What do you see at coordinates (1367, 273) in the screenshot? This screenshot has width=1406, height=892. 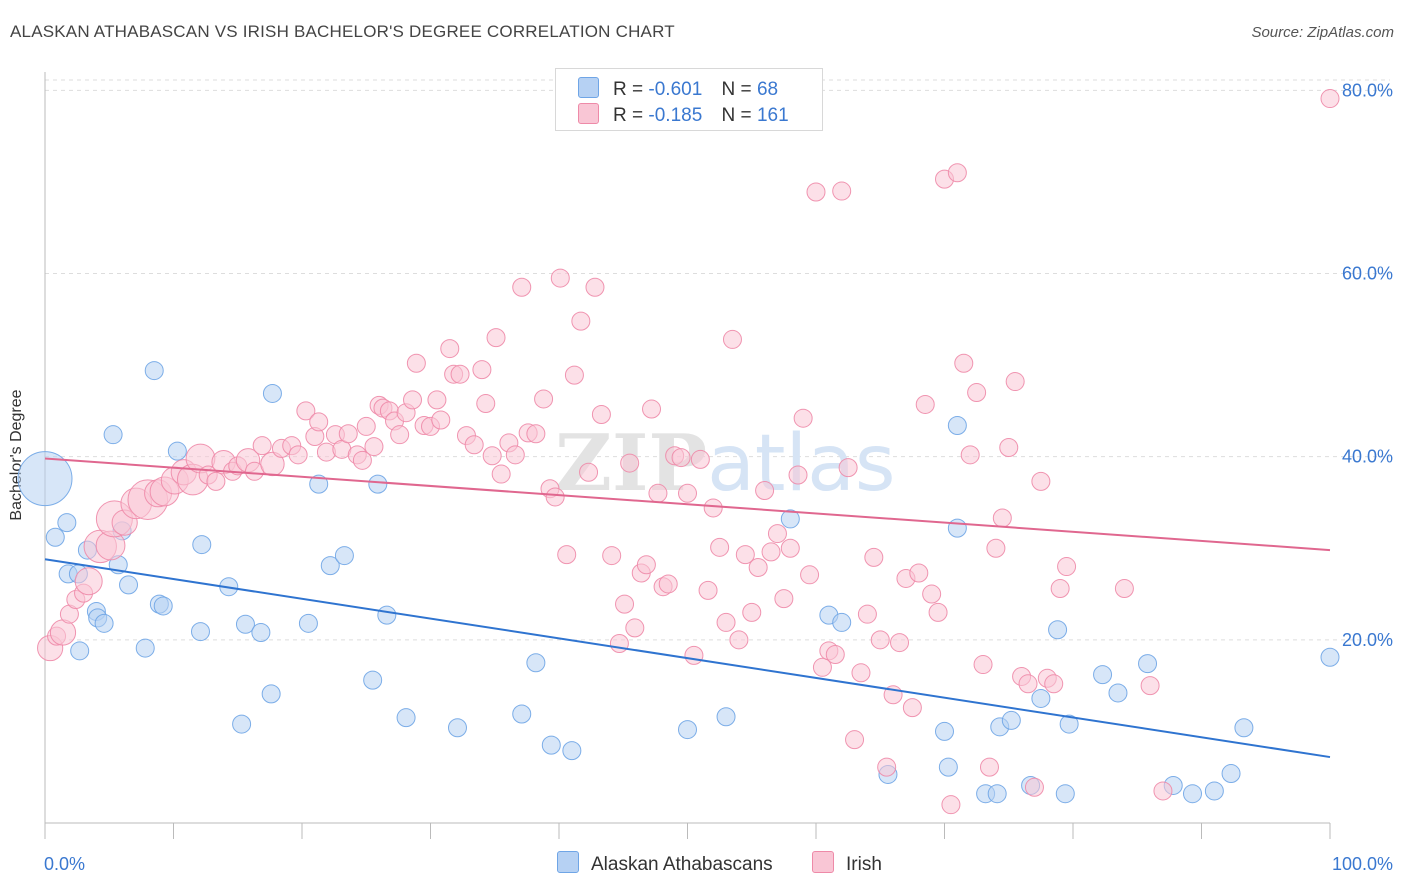 I see `y-tick-label: 60.0%` at bounding box center [1367, 273].